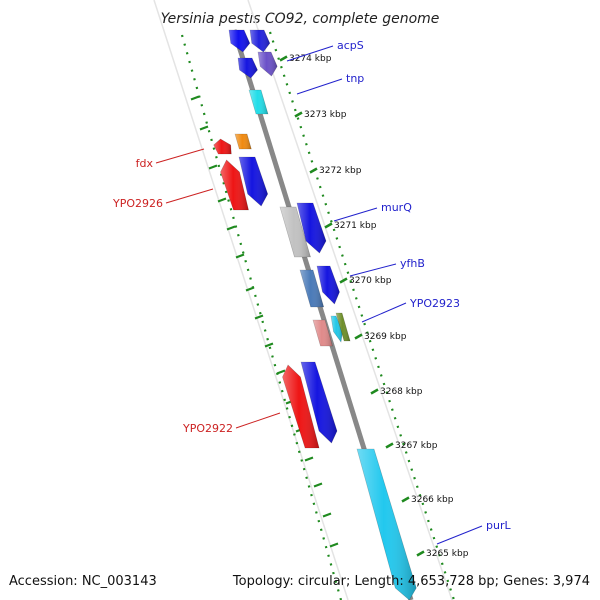  What do you see at coordinates (83, 581) in the screenshot?
I see `accession-text: Accession: NC_003143` at bounding box center [83, 581].